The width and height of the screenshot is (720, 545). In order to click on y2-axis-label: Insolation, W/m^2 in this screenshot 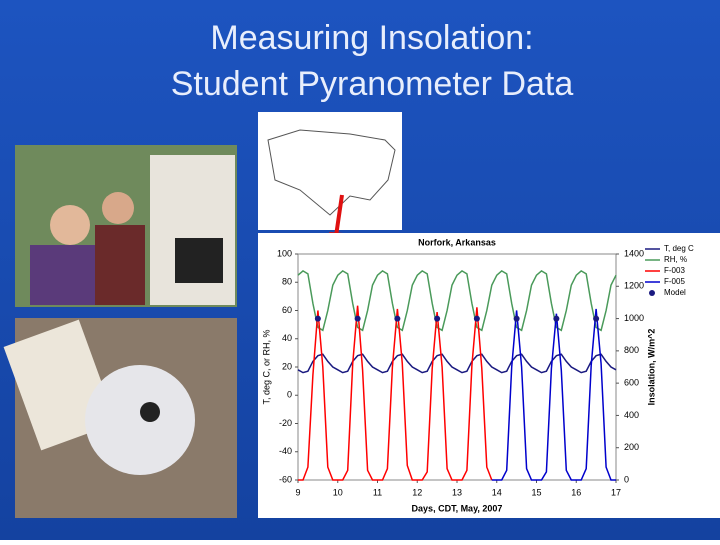, I will do `click(651, 367)`.